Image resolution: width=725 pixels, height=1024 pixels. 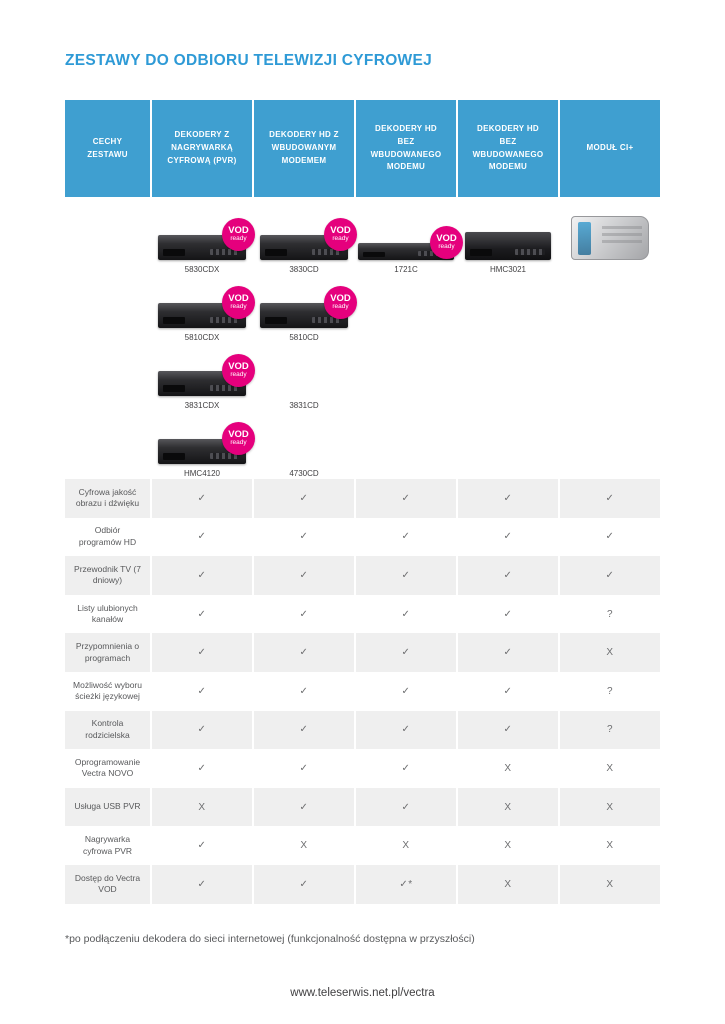 I want to click on product-model-label: 1721C, so click(x=406, y=269).